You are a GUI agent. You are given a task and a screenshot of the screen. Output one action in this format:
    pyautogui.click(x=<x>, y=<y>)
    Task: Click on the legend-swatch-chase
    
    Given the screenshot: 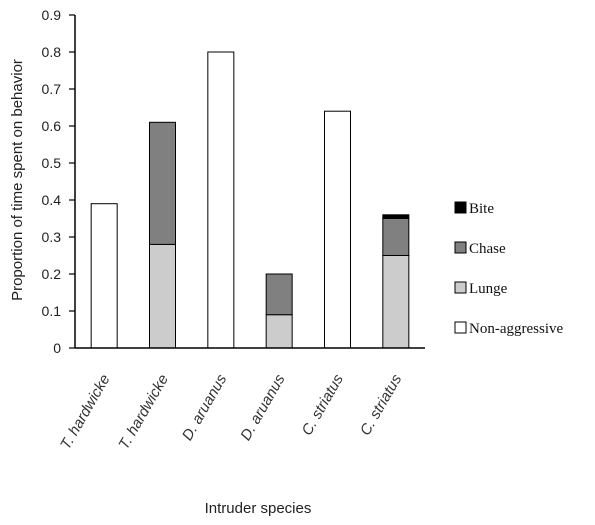 What is the action you would take?
    pyautogui.click(x=460, y=247)
    